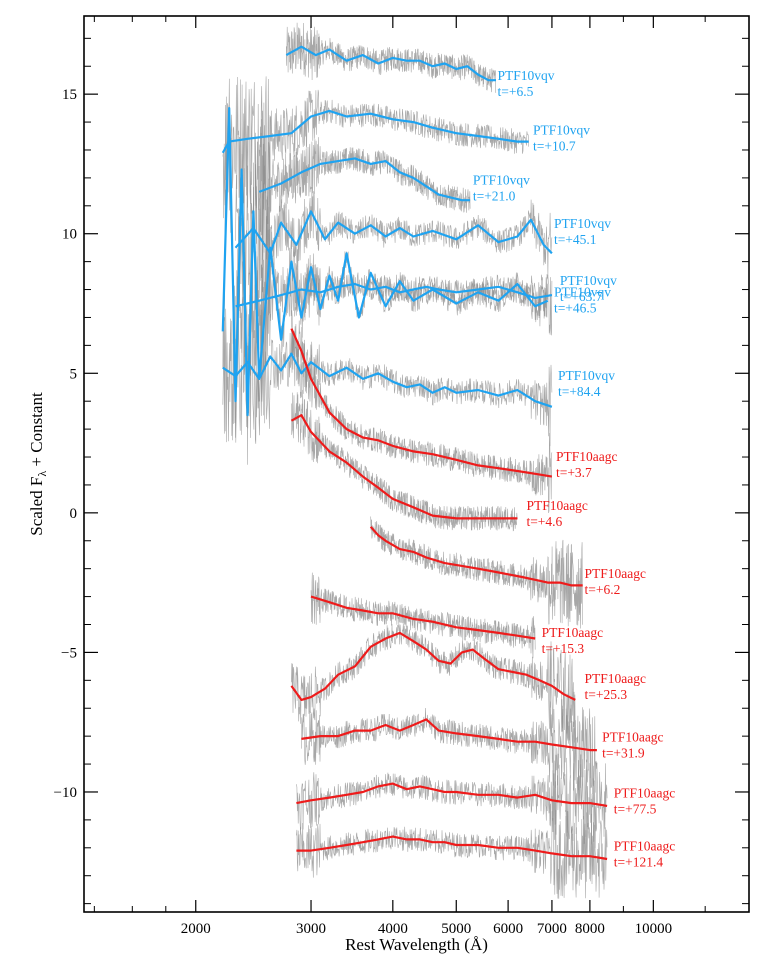  I want to click on series-label-name-8: PTF10aagc, so click(587, 456).